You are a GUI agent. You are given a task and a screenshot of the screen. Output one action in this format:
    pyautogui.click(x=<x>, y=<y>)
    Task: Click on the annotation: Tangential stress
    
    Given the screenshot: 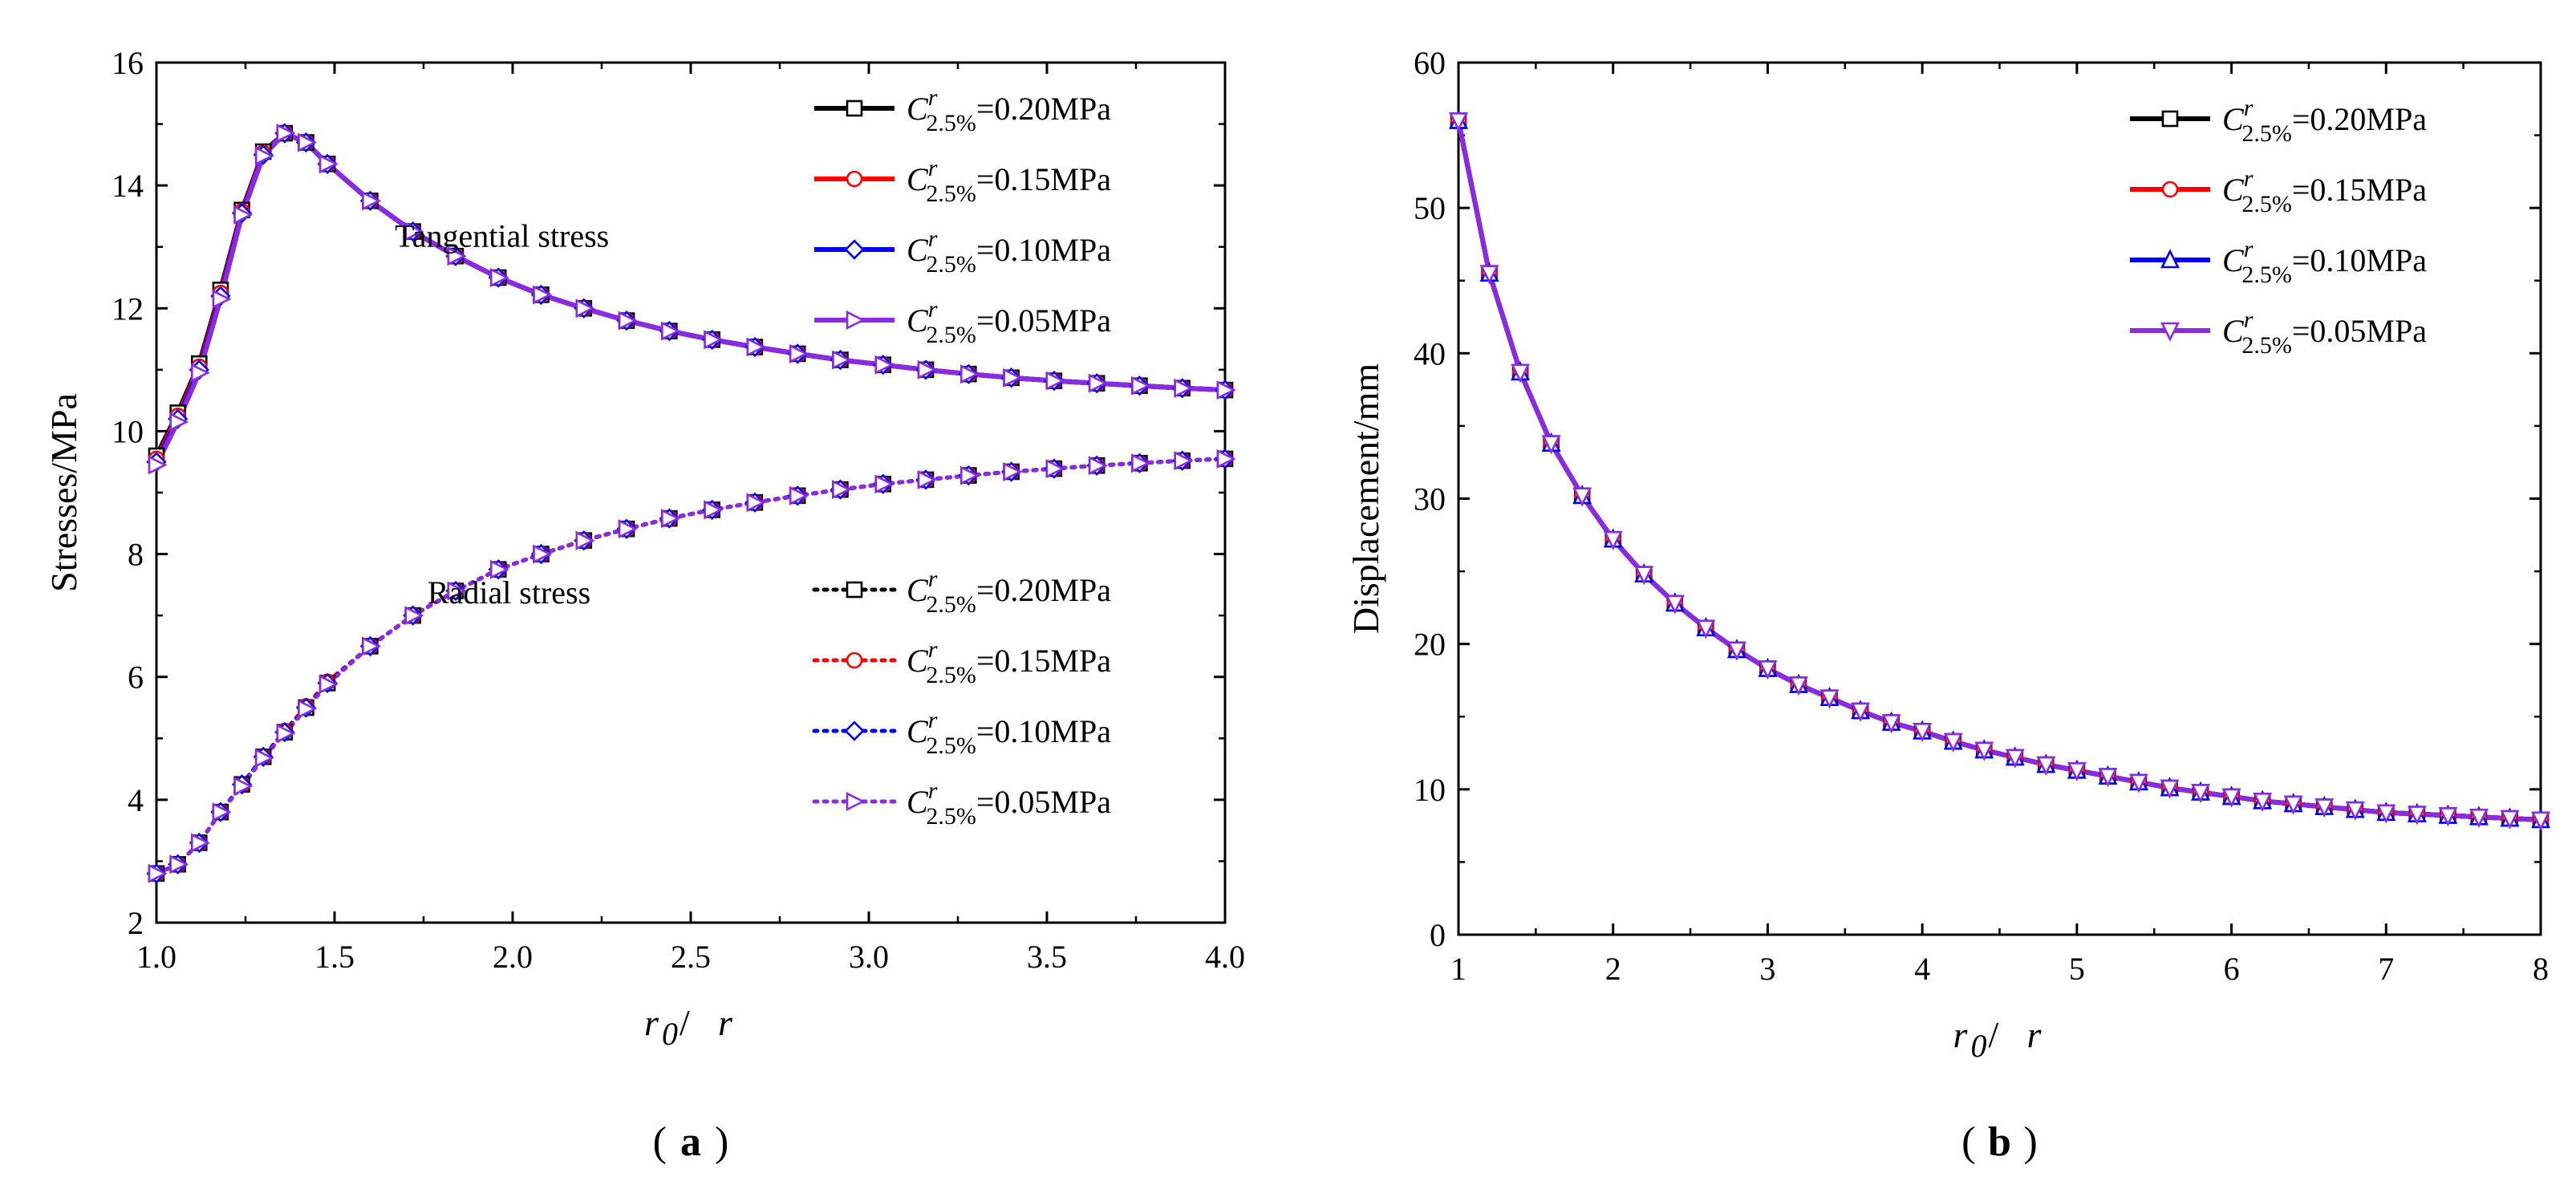 What is the action you would take?
    pyautogui.click(x=502, y=236)
    